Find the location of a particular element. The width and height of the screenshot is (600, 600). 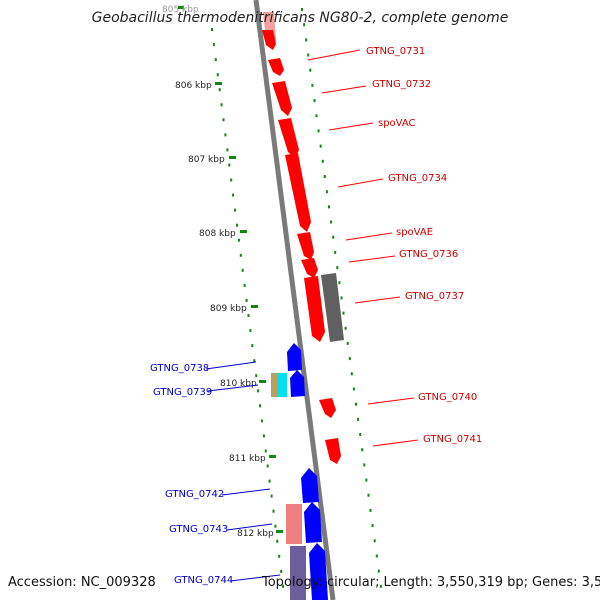

gene-label-gtng-0741: GTNG_0741 is located at coordinates (452, 439).